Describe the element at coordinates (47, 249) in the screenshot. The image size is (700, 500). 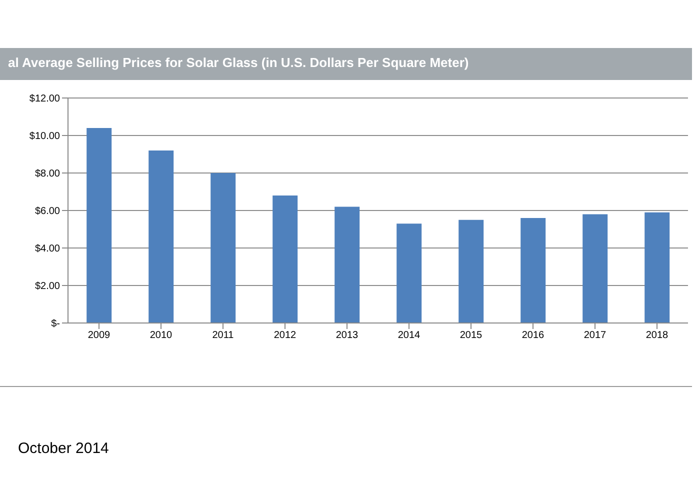
I see `y-tick-label: $4.00` at that location.